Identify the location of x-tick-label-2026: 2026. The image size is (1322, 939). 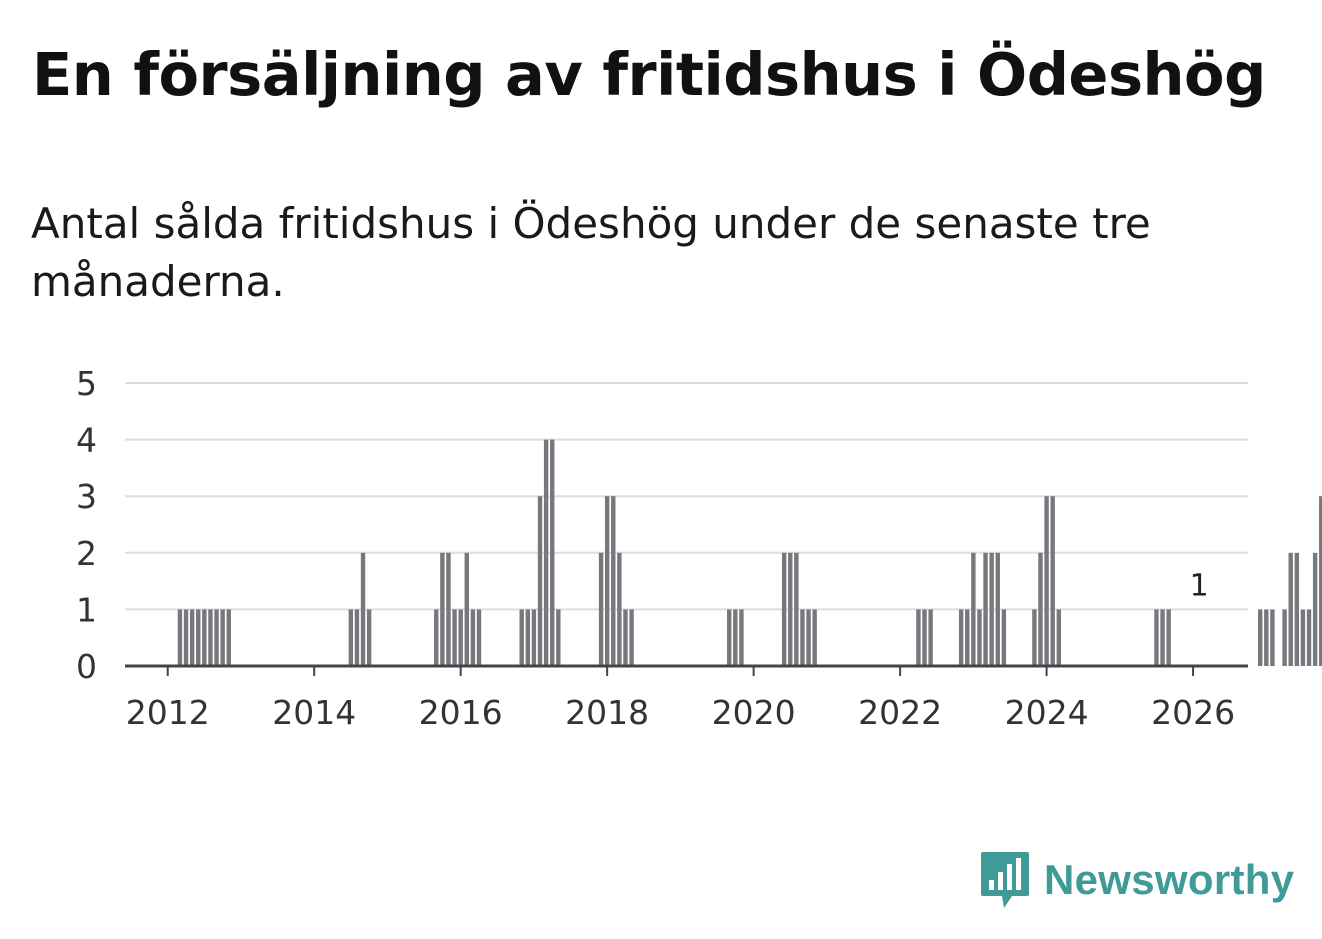
(1193, 712).